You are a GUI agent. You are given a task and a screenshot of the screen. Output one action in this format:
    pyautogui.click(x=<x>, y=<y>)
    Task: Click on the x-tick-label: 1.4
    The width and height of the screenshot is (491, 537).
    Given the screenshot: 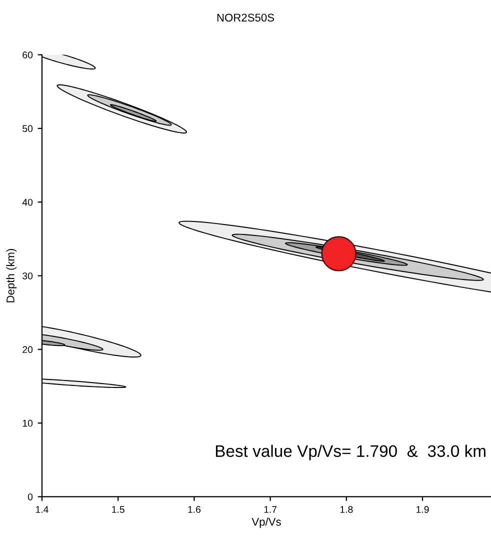 What is the action you would take?
    pyautogui.click(x=42, y=509)
    